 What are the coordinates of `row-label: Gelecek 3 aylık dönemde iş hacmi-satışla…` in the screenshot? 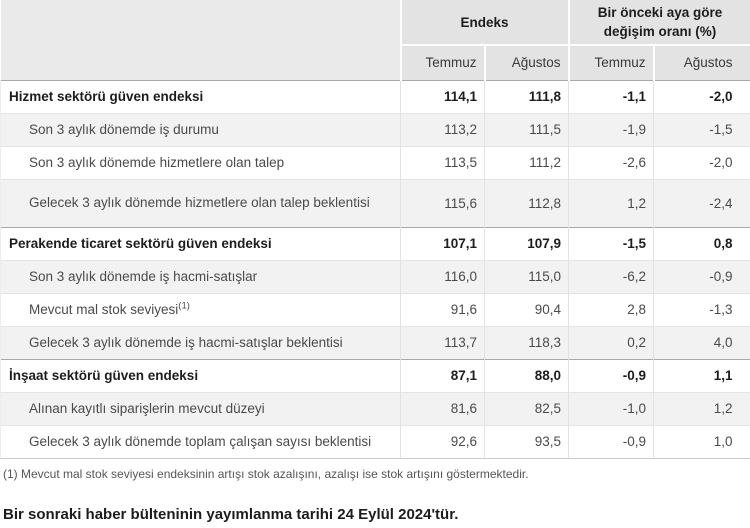 It's located at (200, 342).